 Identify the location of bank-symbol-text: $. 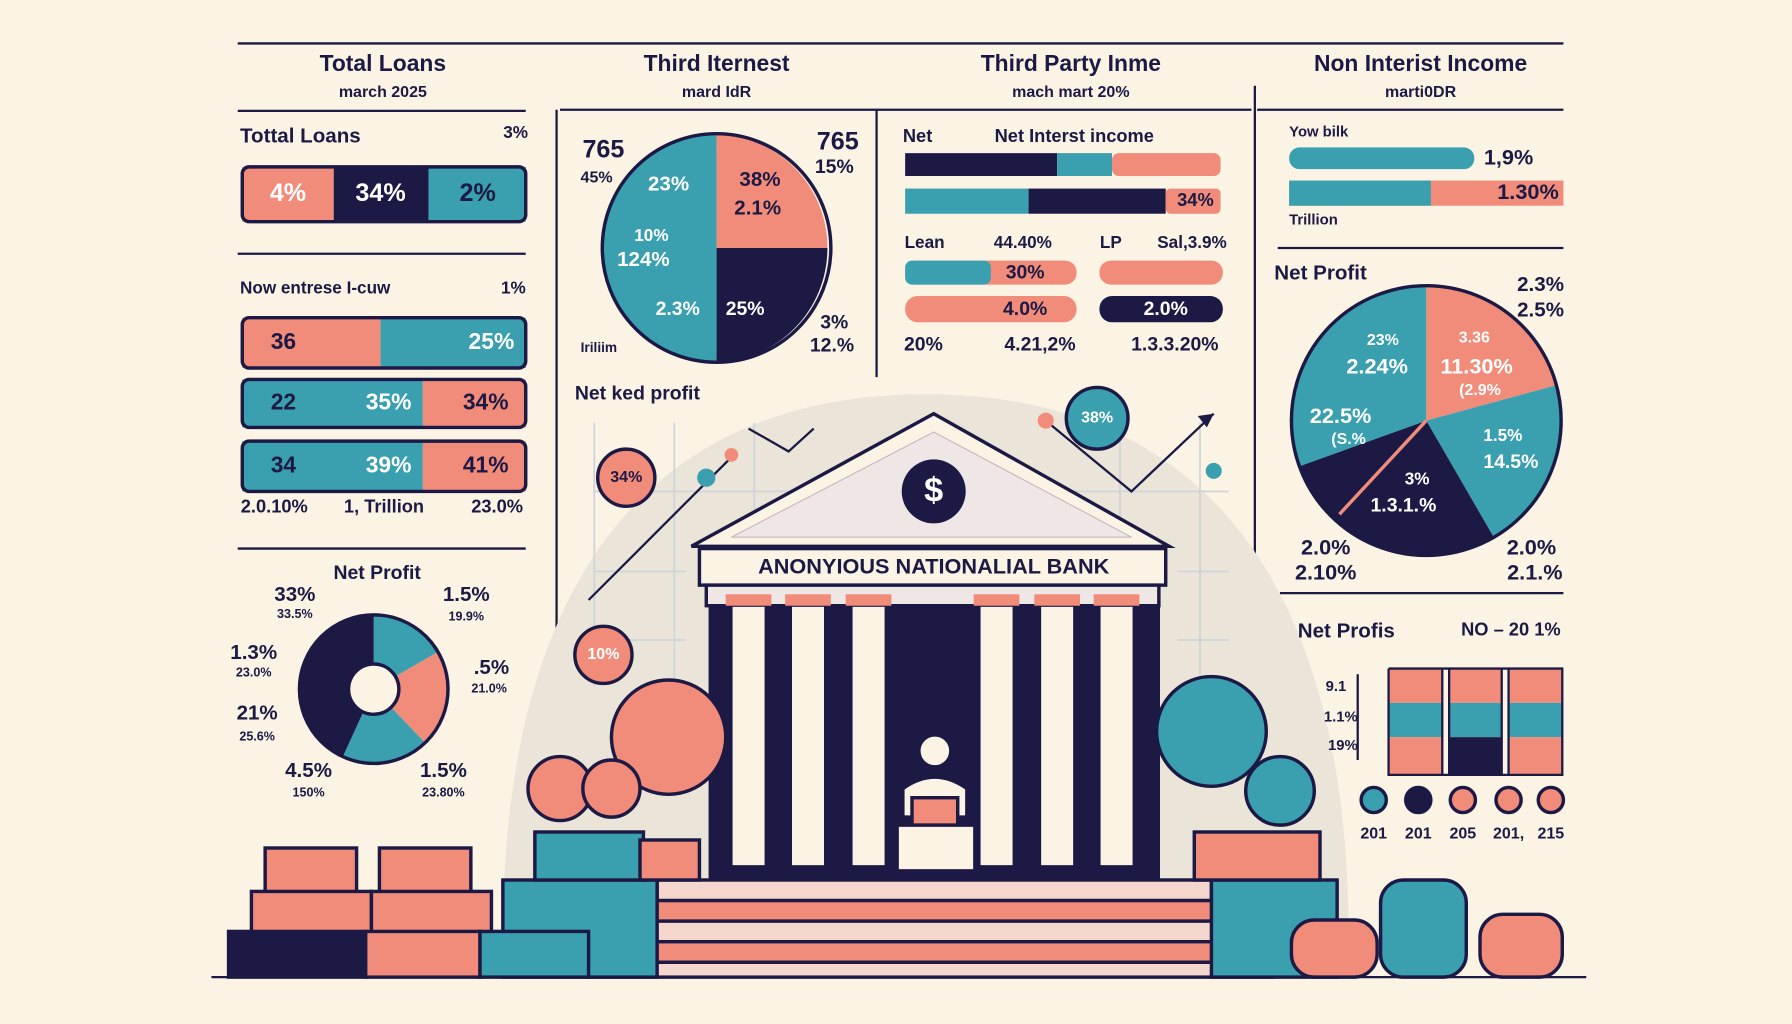
(933, 491).